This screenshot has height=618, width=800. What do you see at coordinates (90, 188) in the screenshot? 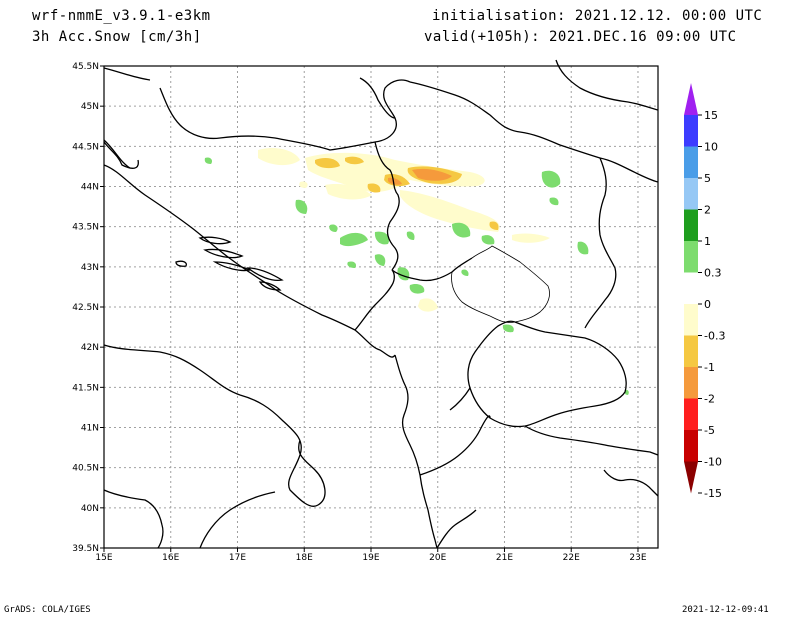
I see `lat-tick-label: 44N` at bounding box center [90, 188].